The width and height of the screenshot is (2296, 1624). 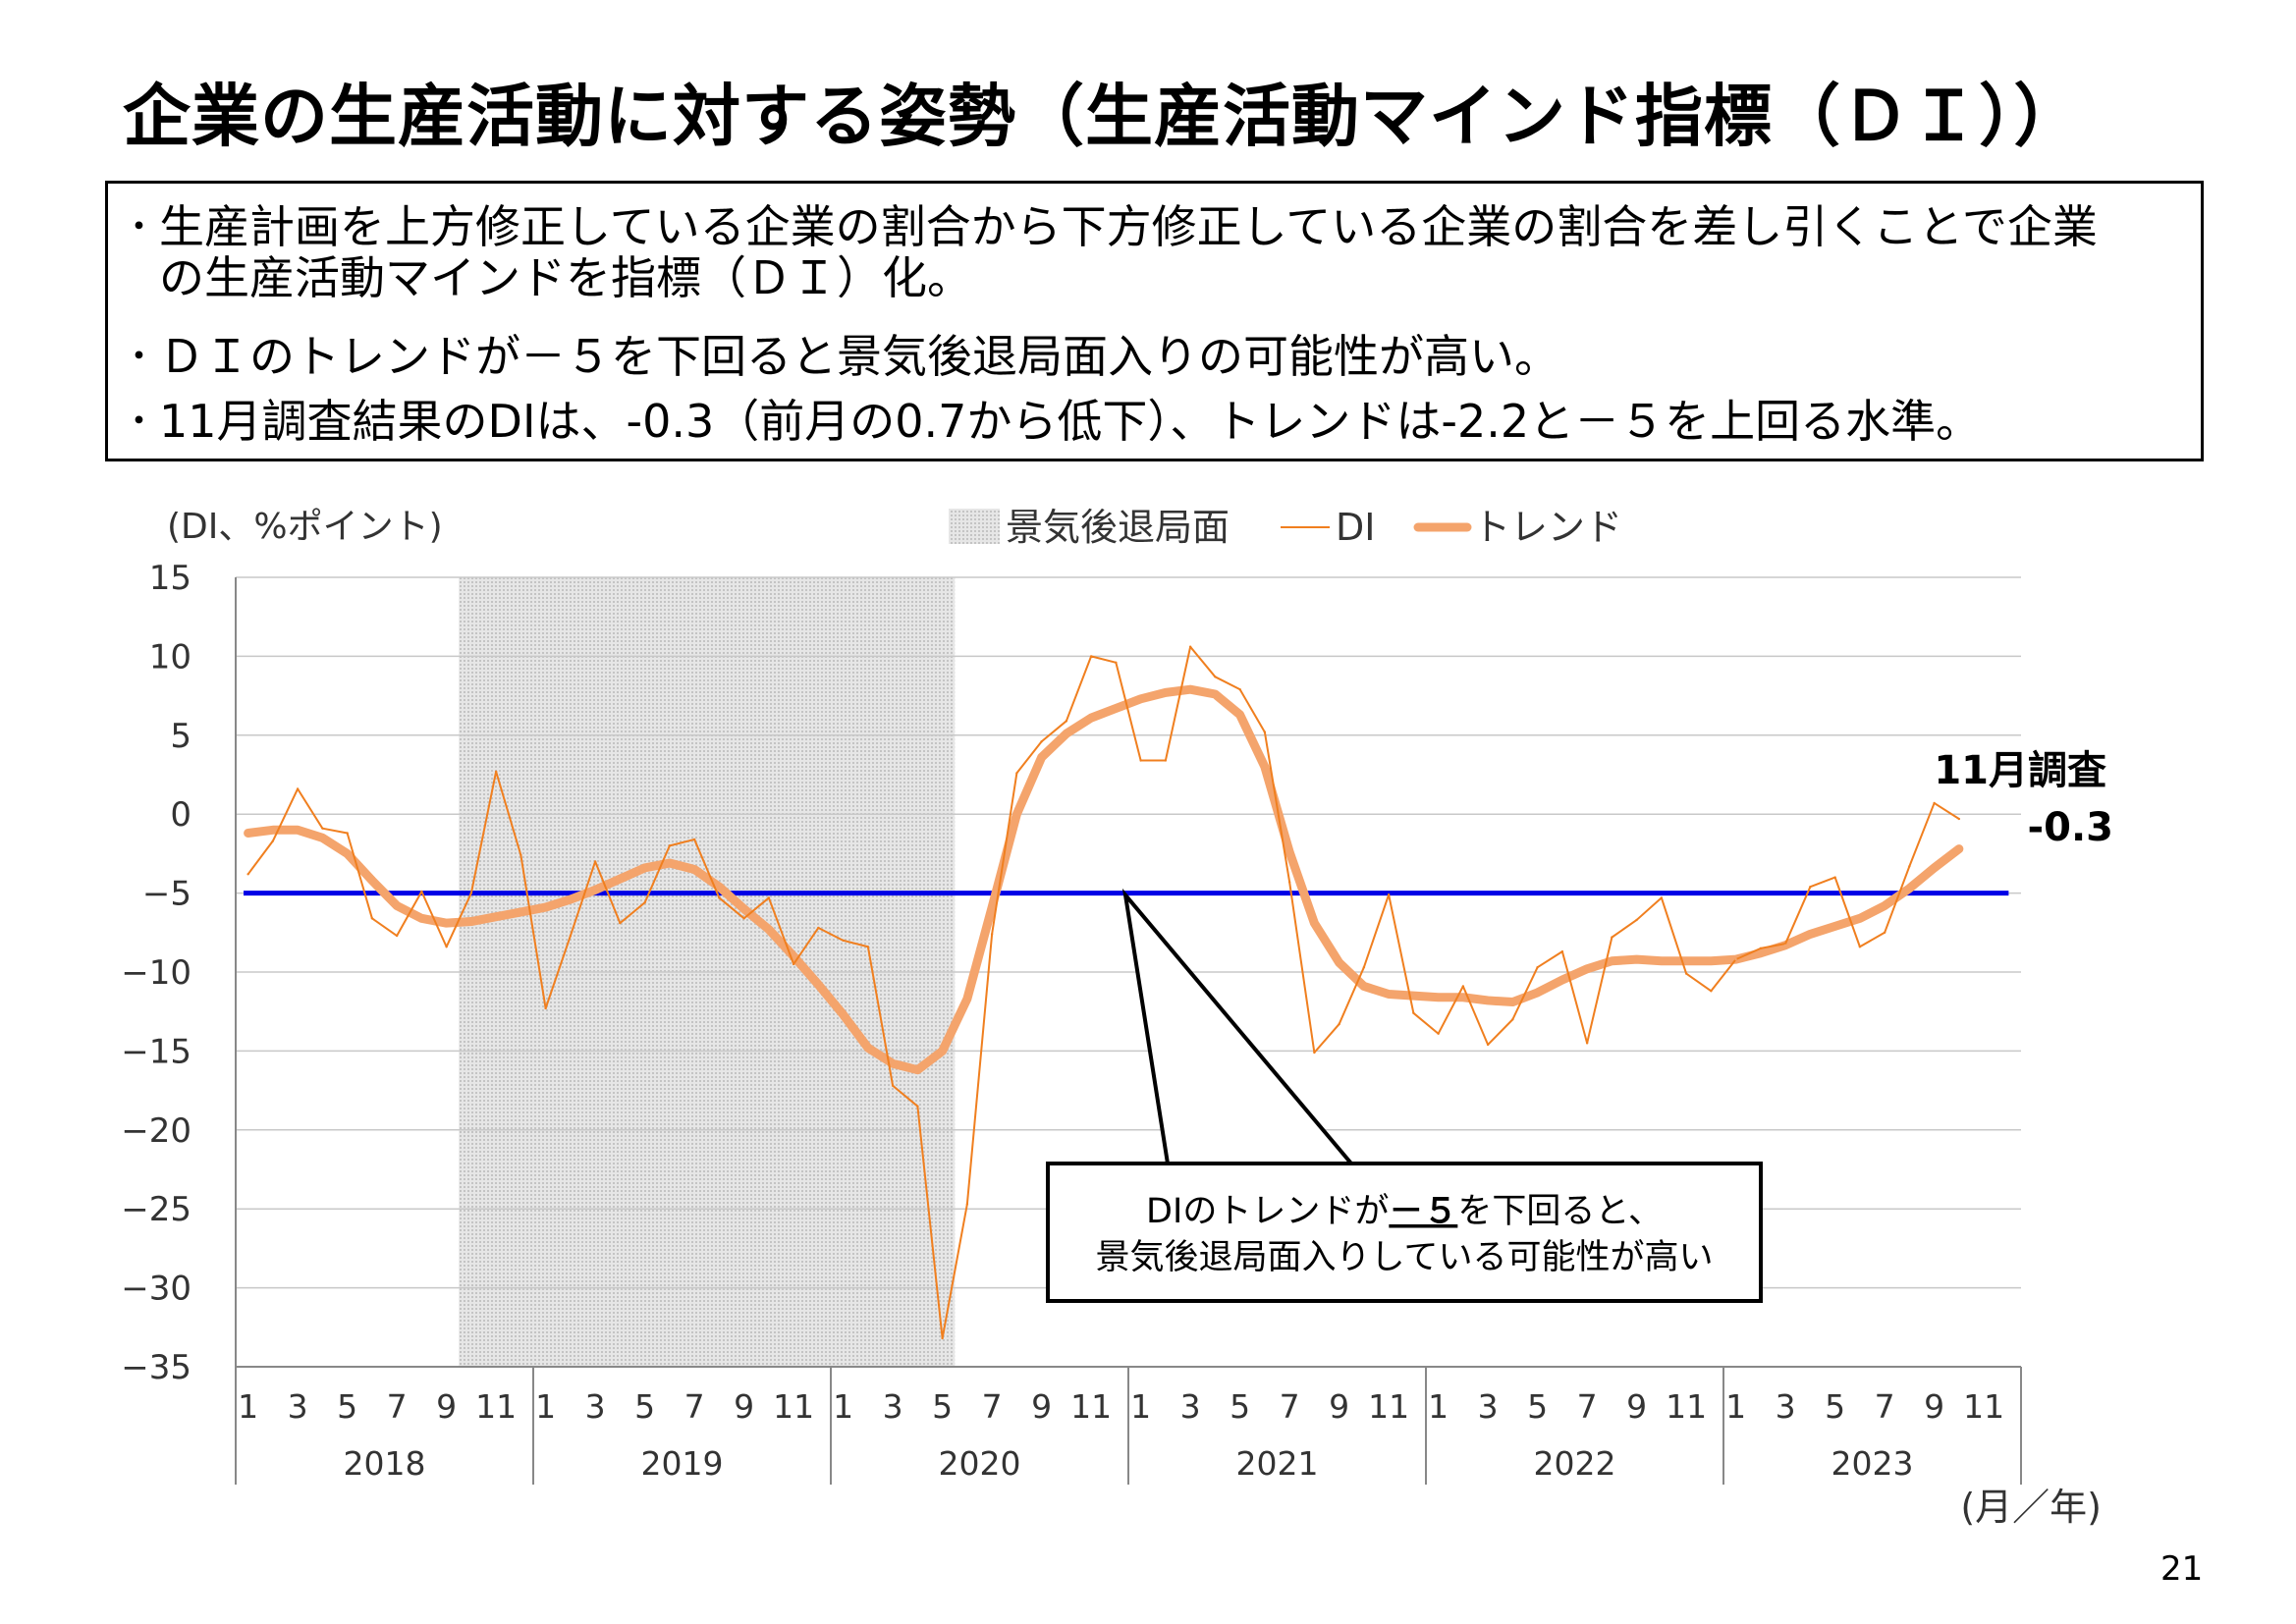 I want to click on x-year-label: 2020, so click(x=980, y=1463).